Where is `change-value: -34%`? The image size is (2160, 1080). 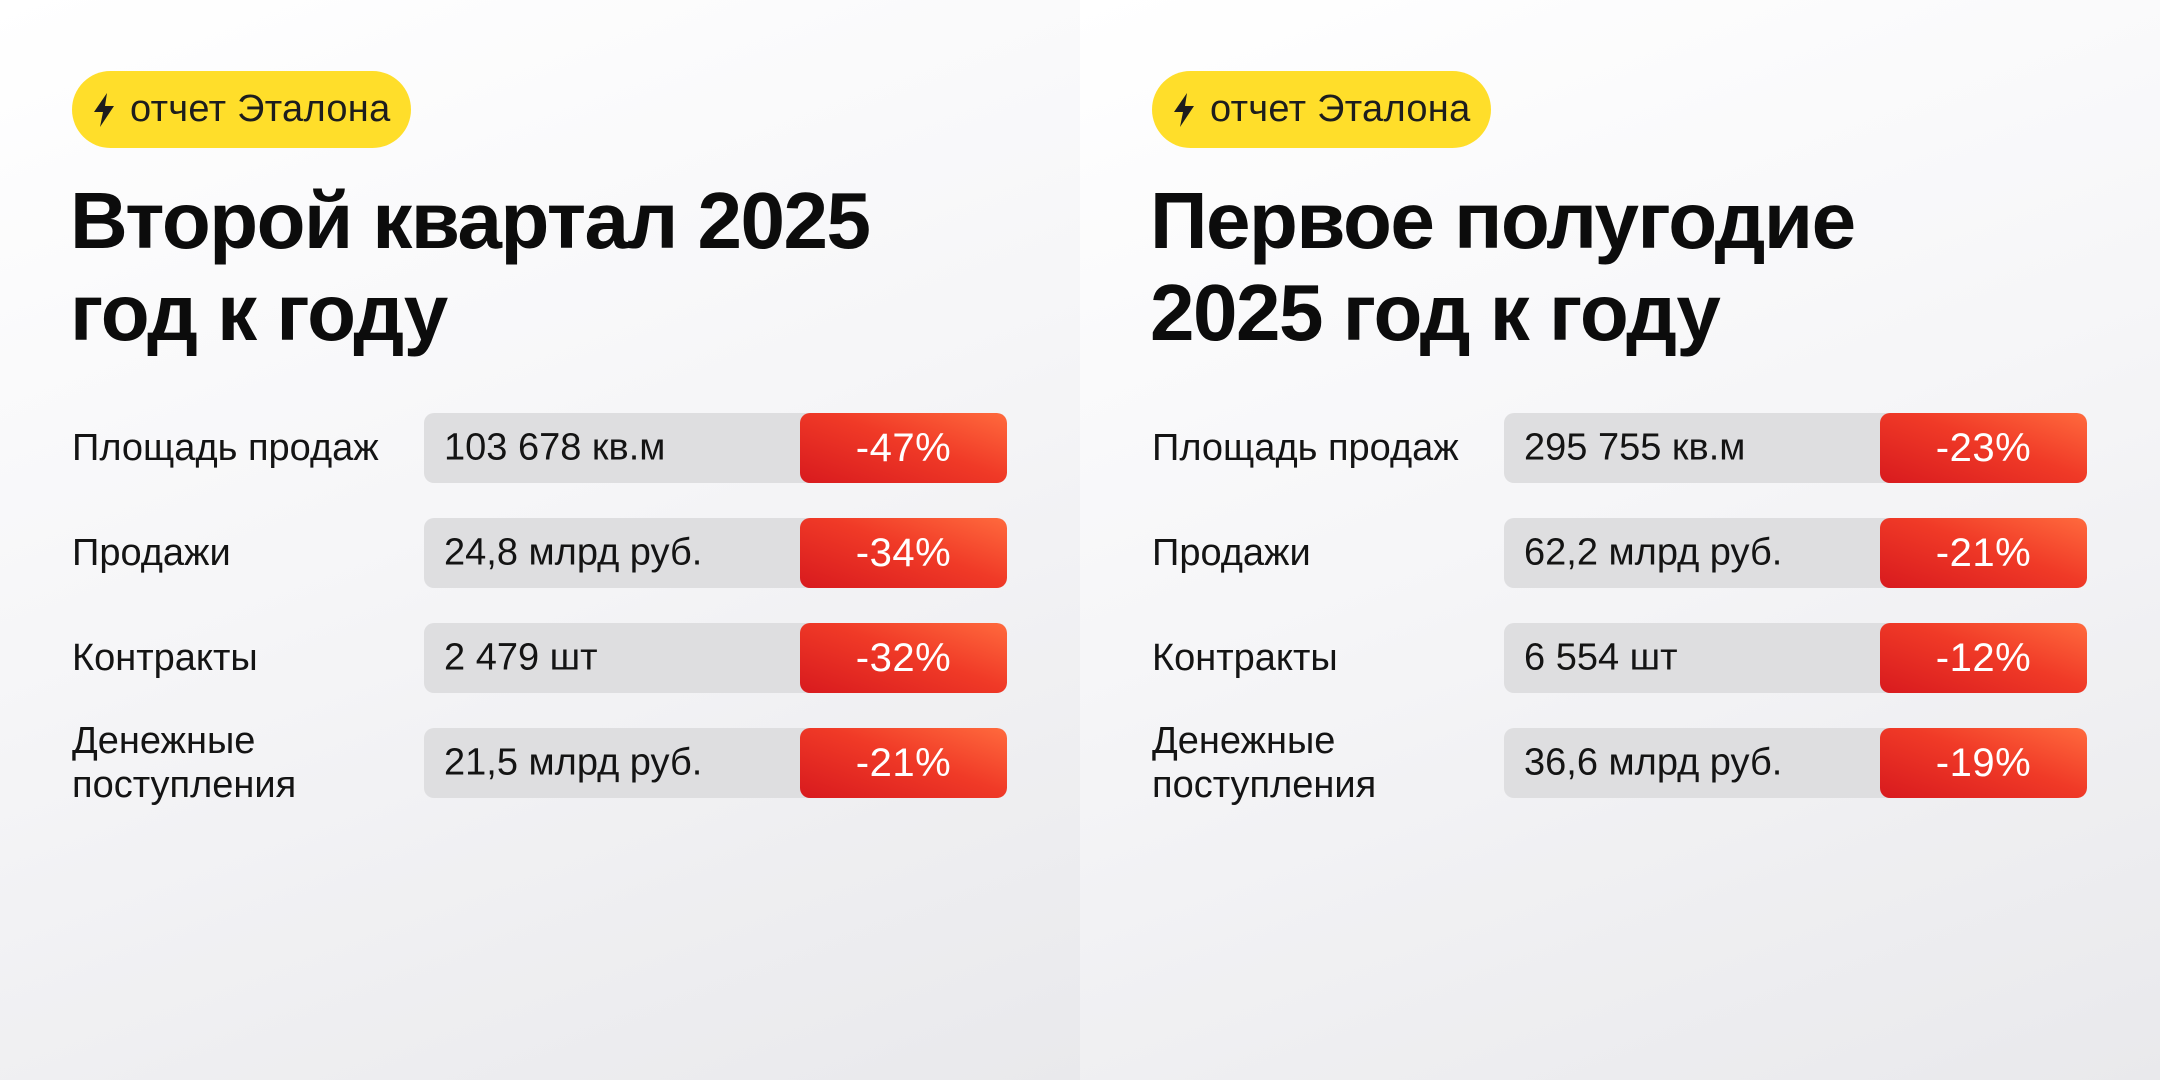 change-value: -34% is located at coordinates (903, 552).